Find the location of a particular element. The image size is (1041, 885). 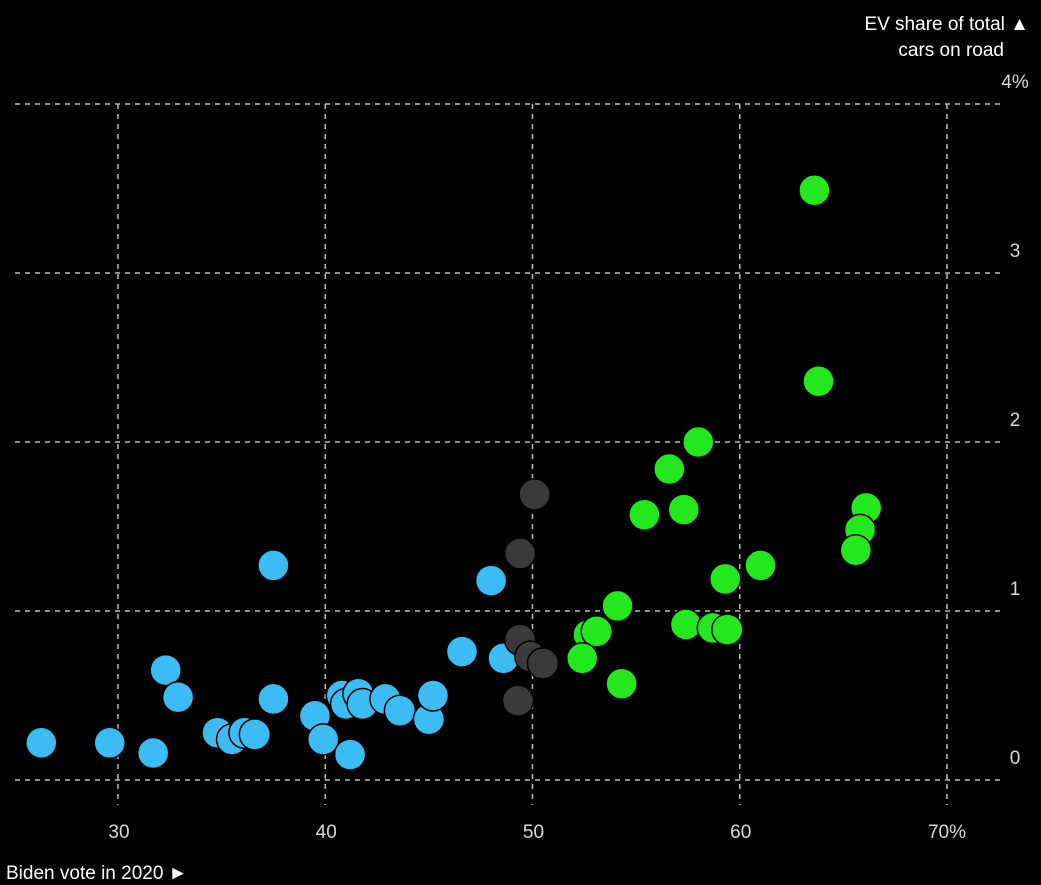

y-tick-label: 3 is located at coordinates (1015, 251).